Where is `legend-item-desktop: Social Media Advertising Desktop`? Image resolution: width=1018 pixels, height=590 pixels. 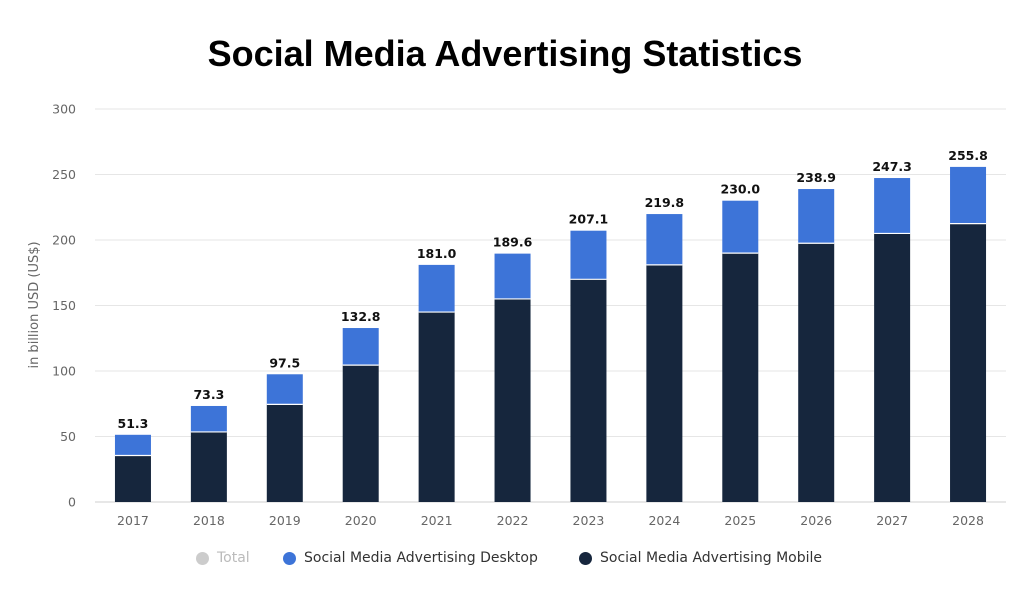
legend-item-desktop: Social Media Advertising Desktop is located at coordinates (410, 558).